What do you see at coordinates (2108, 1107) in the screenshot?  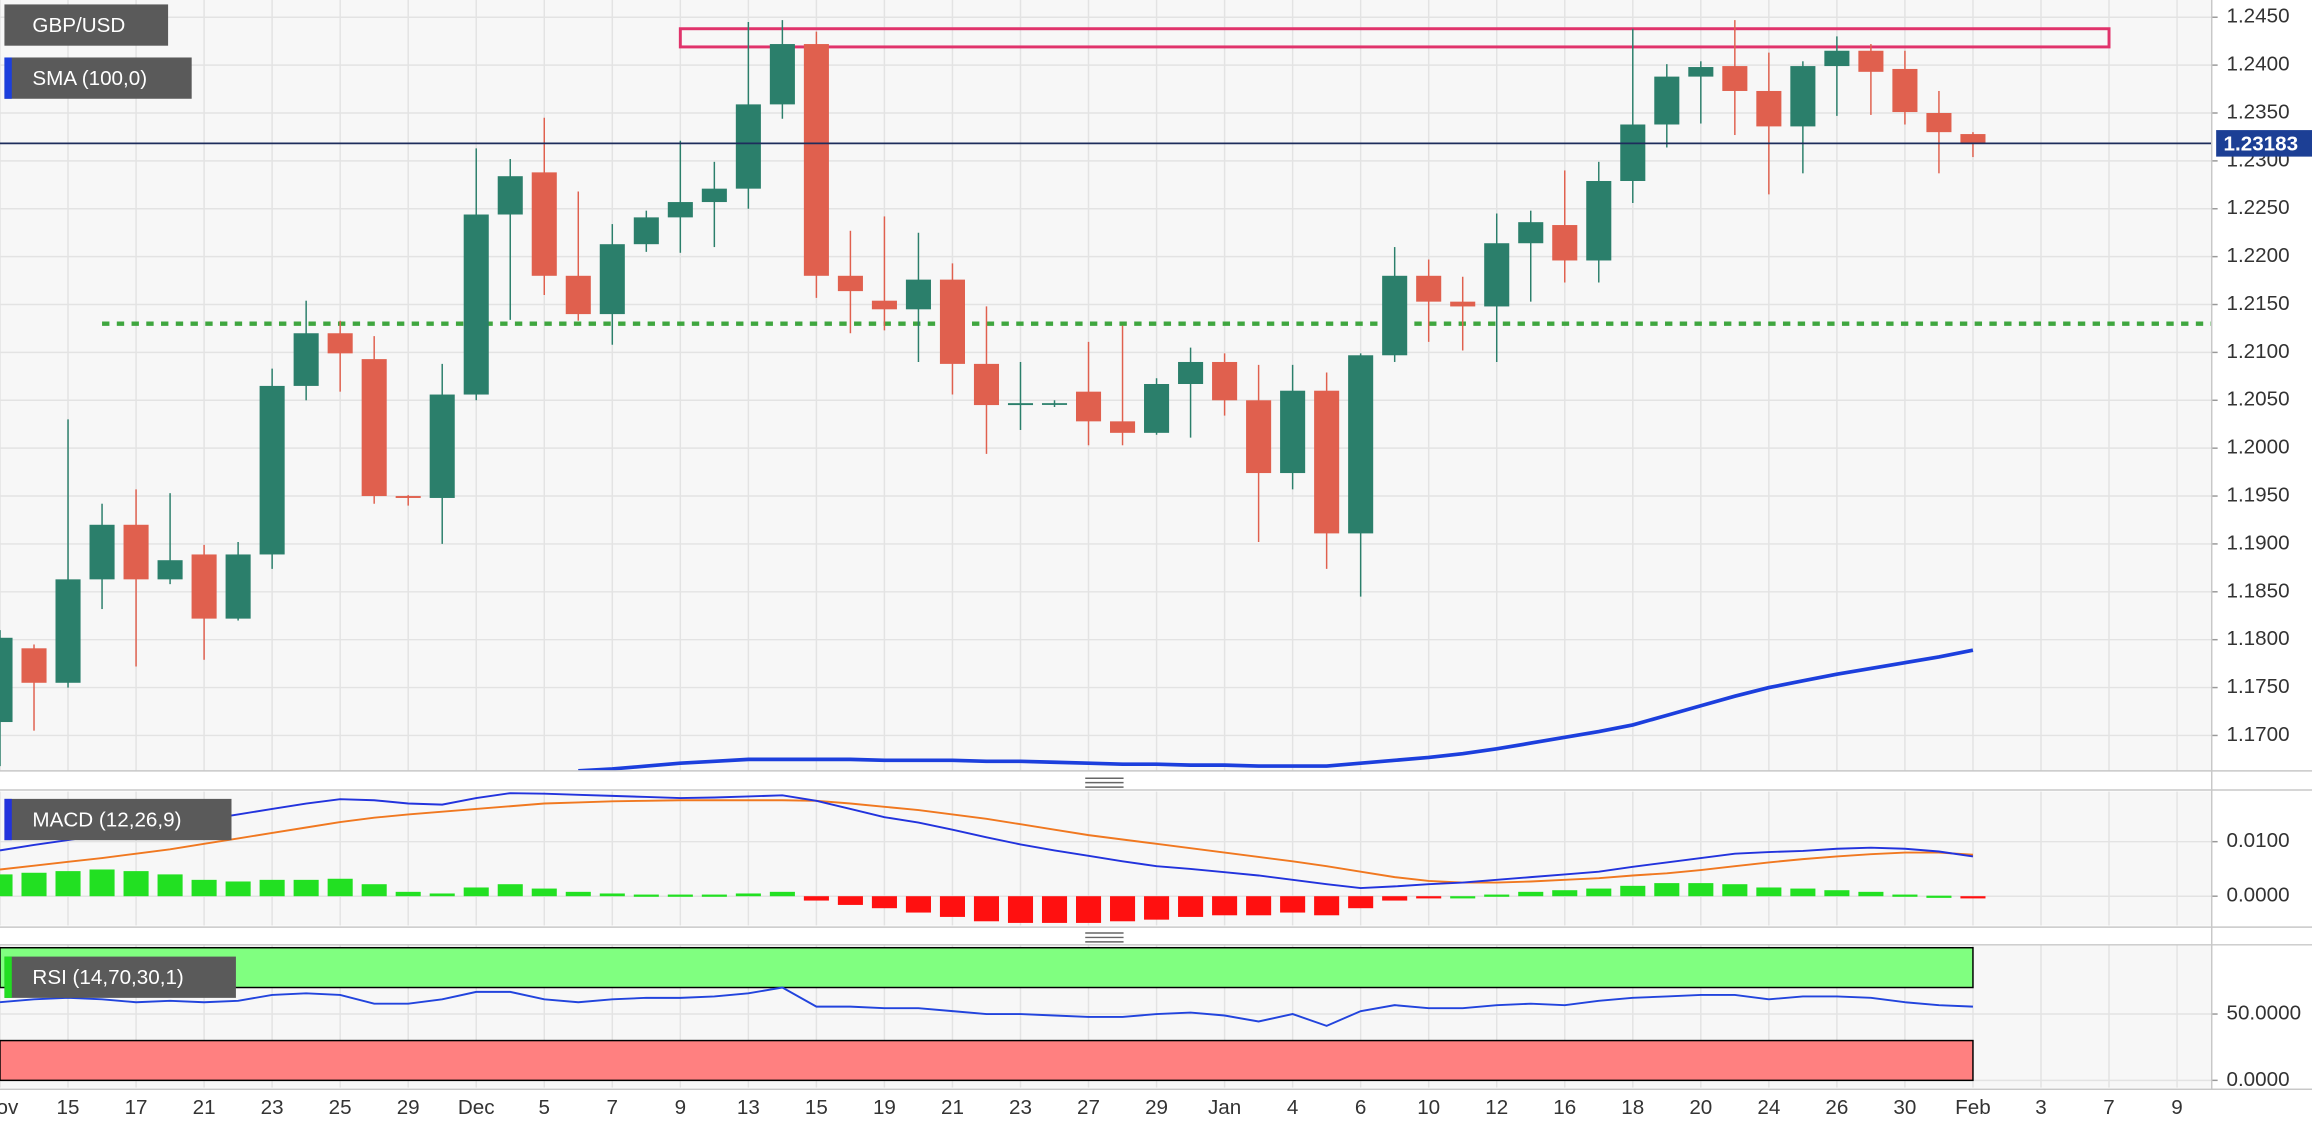 I see `x-tick-label: 7` at bounding box center [2108, 1107].